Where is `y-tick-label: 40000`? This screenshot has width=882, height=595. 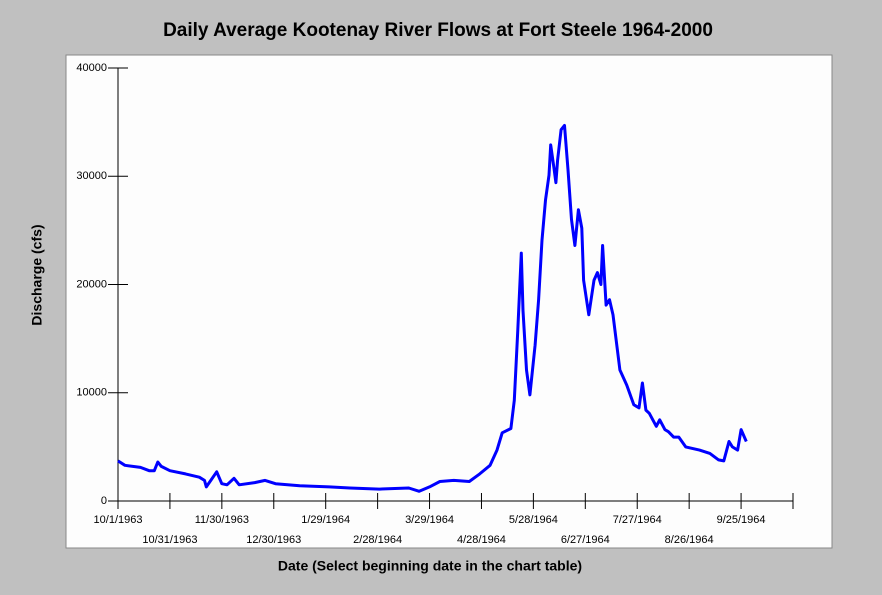 y-tick-label: 40000 is located at coordinates (91, 68).